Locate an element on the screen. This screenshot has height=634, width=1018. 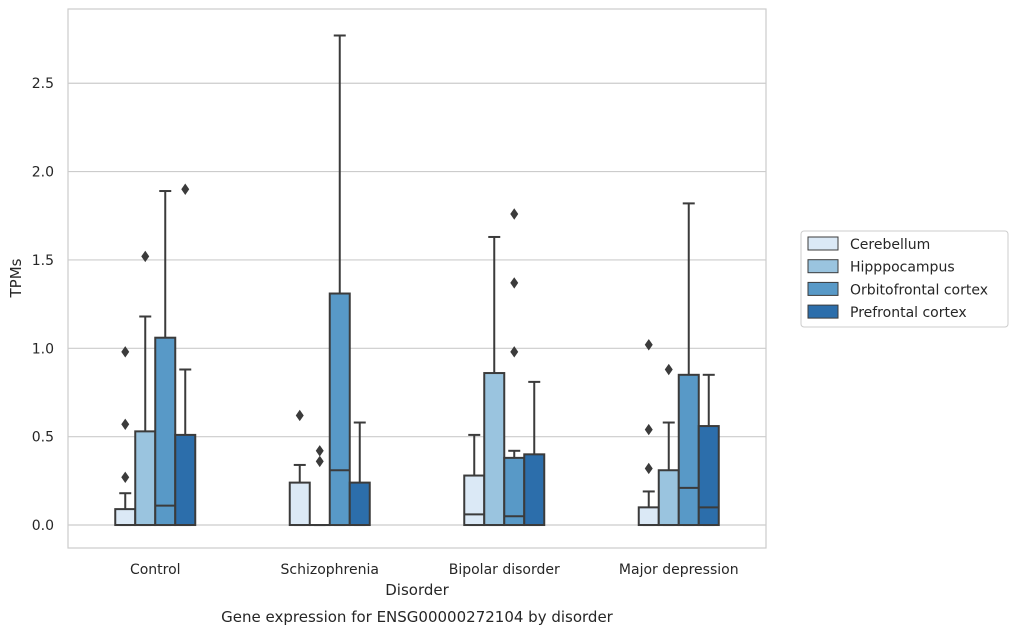
legend-label: Hipppocampus is located at coordinates (902, 268).